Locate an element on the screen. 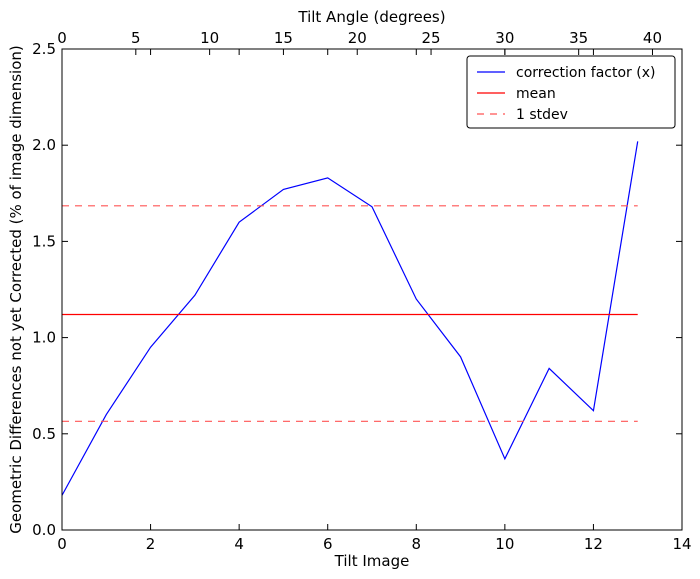 This screenshot has height=579, width=700. top-tick-label: 30 is located at coordinates (504, 38).